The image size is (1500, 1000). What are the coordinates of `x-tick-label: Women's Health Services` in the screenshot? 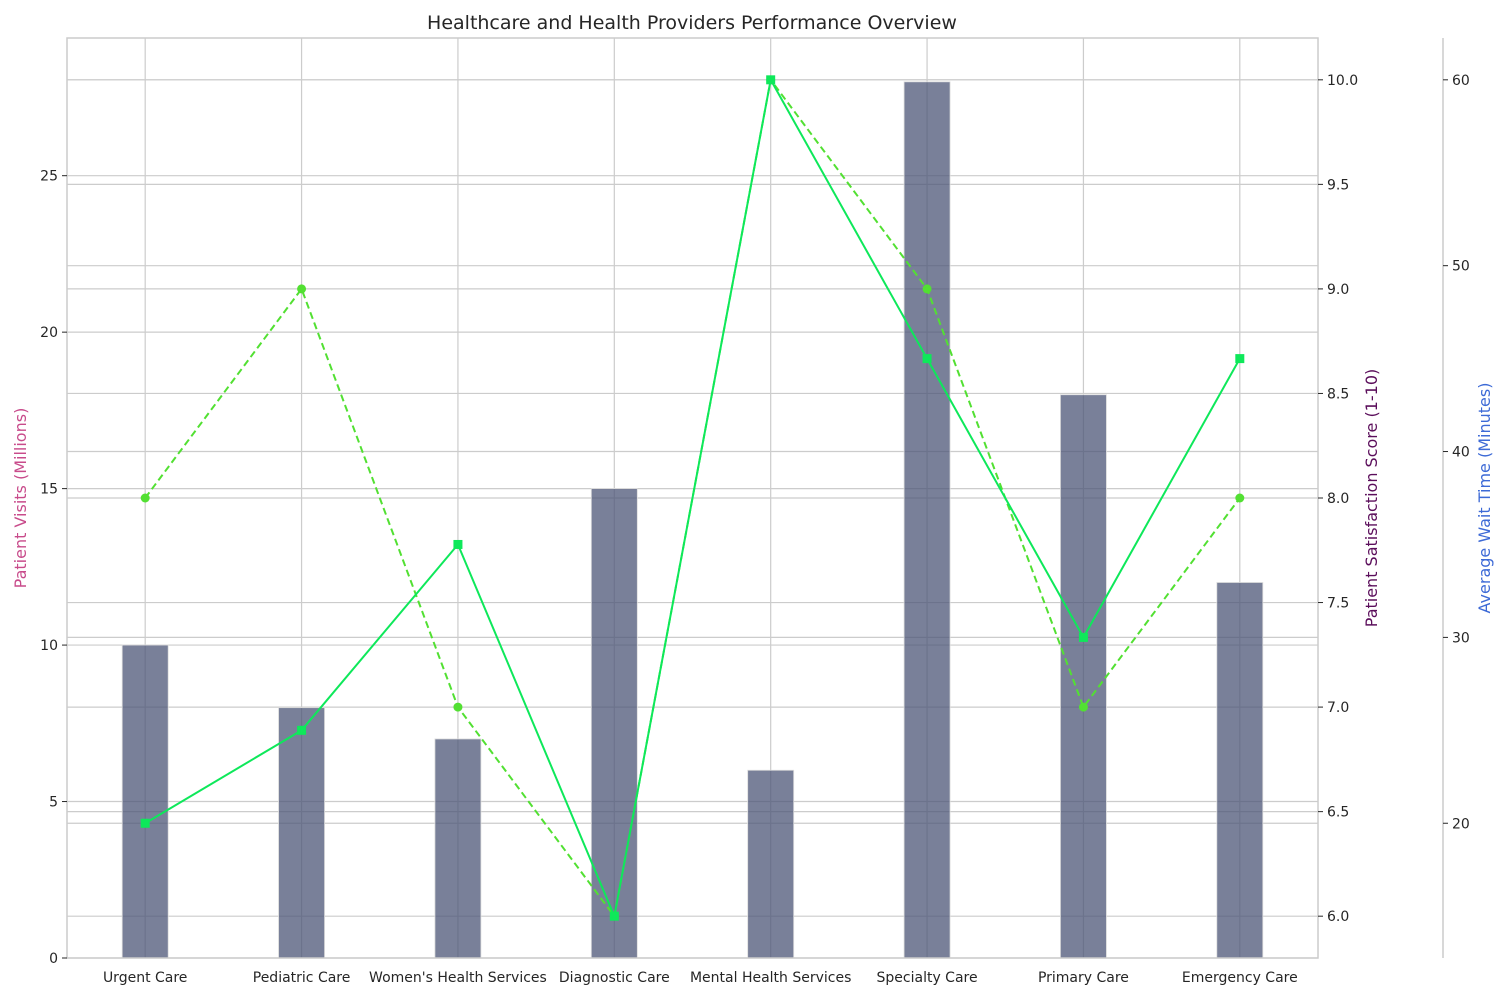 It's located at (458, 978).